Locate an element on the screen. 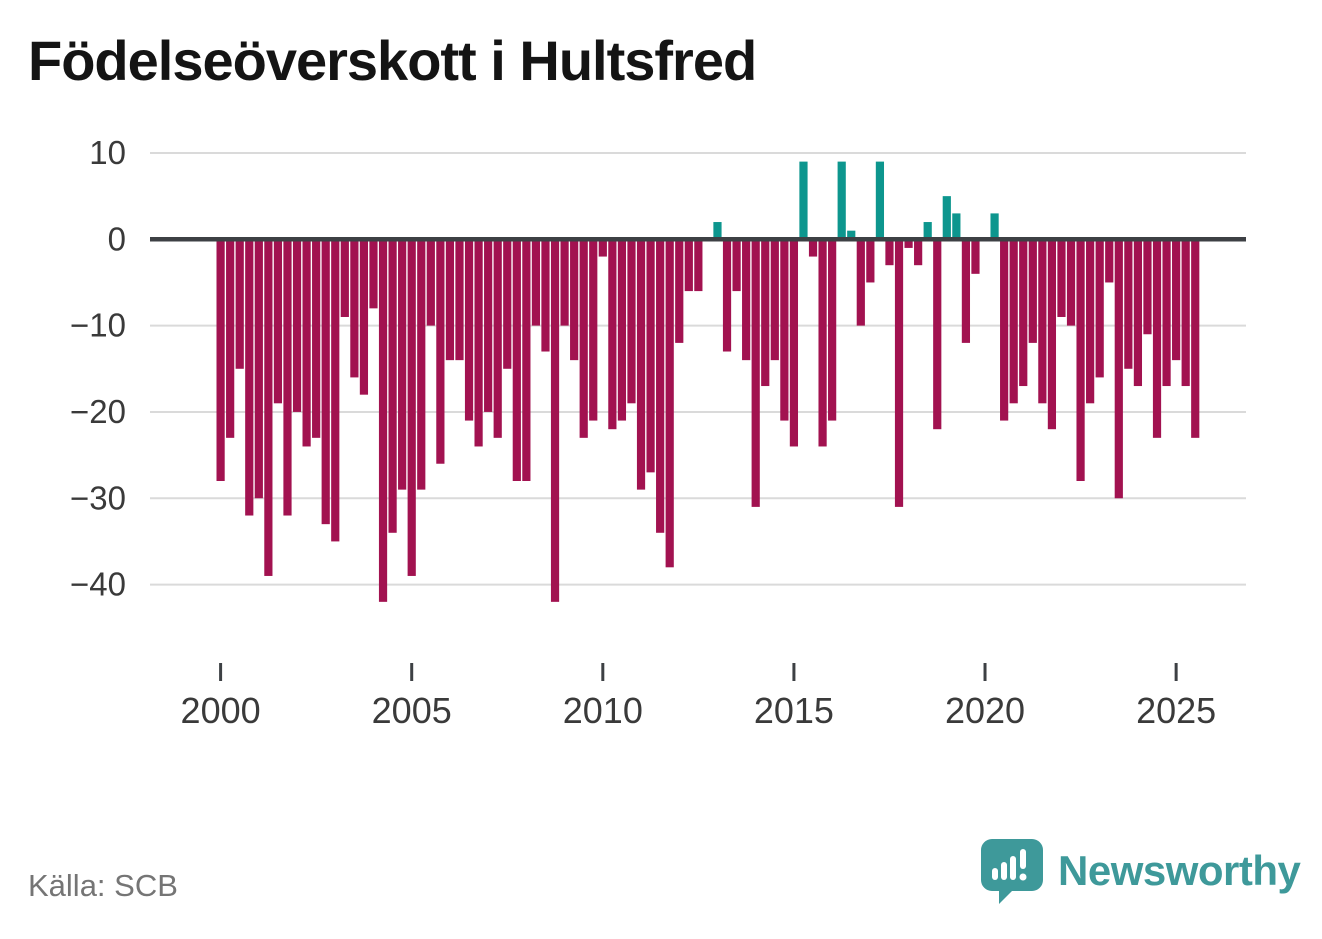 This screenshot has height=939, width=1322. chart-title: Födelseöverskott i Hultsfred is located at coordinates (392, 60).